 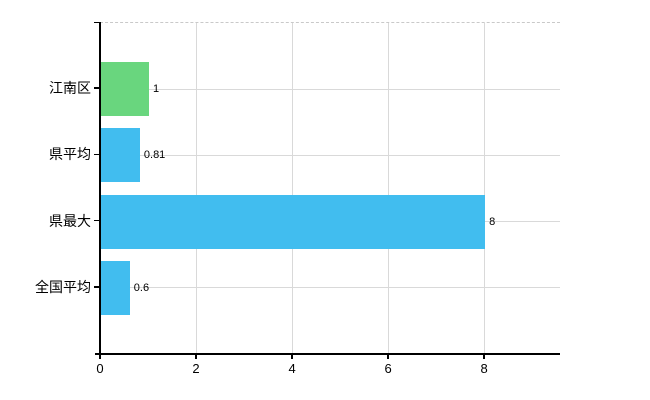 What do you see at coordinates (154, 155) in the screenshot?
I see `bar-value-label: 0.81` at bounding box center [154, 155].